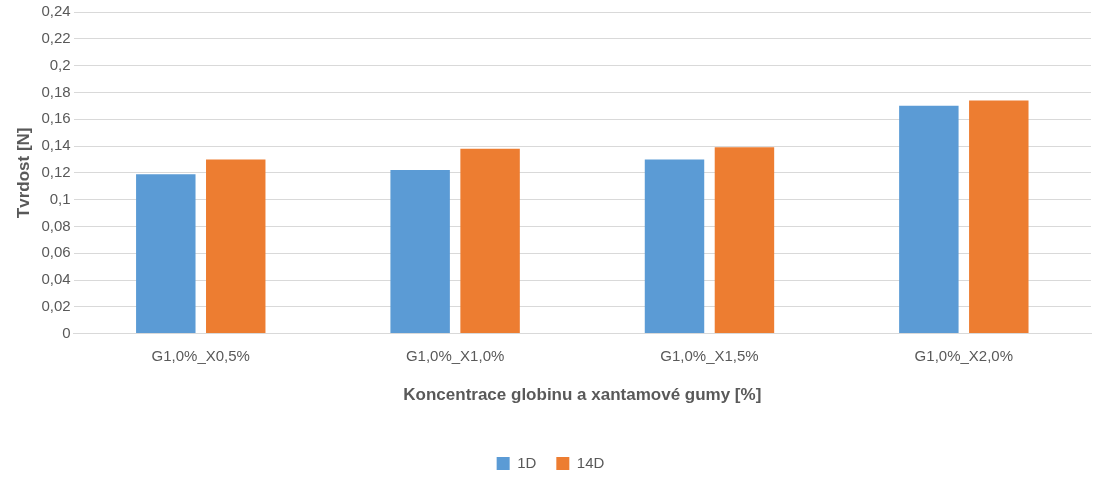 Image resolution: width=1101 pixels, height=501 pixels. What do you see at coordinates (709, 355) in the screenshot?
I see `x-tick-label: G1,0%_X1,5%` at bounding box center [709, 355].